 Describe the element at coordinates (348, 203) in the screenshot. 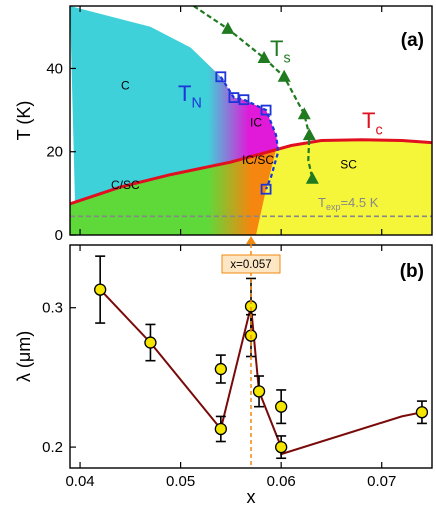

I see `texp-label: Texp=4.5 K` at that location.